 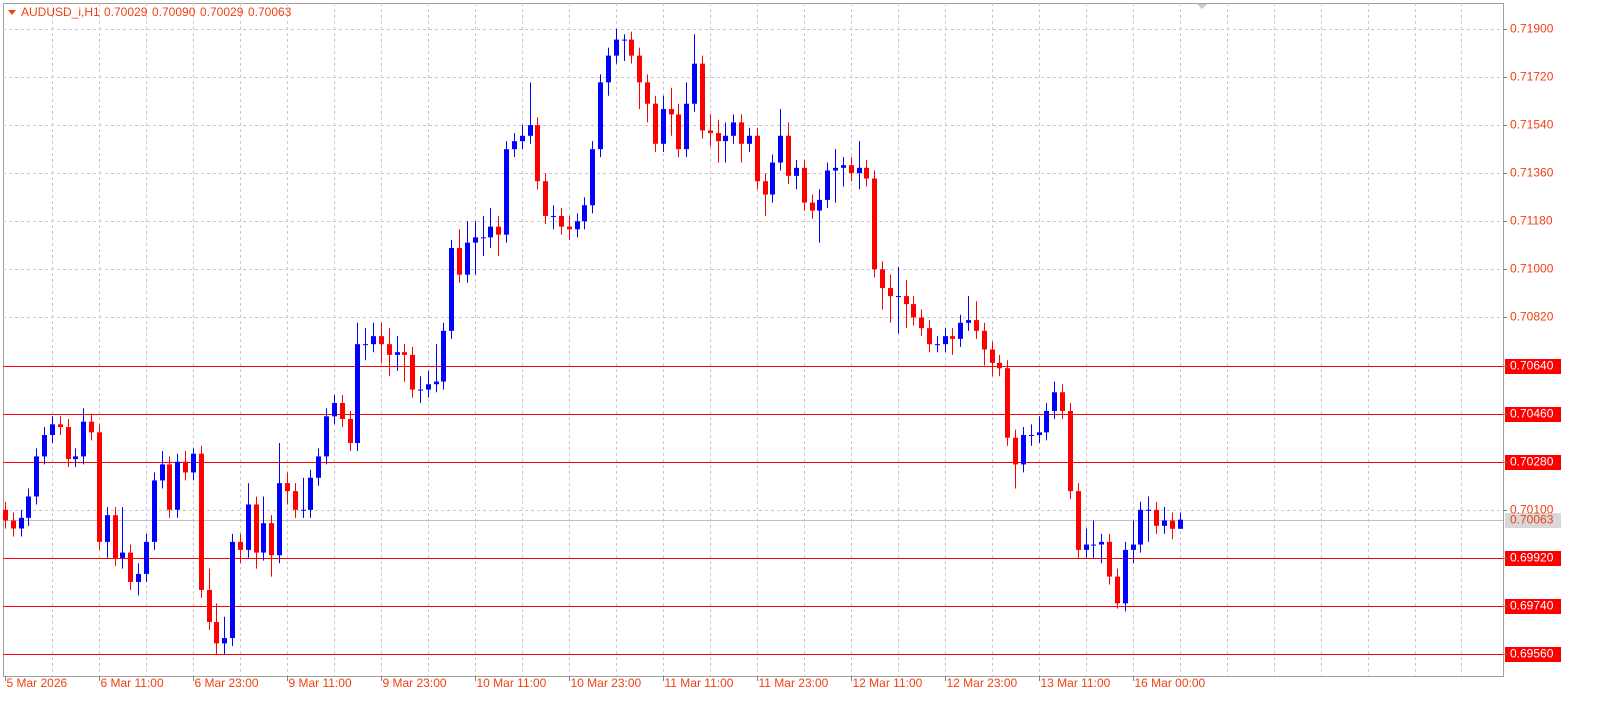 What do you see at coordinates (222, 12) in the screenshot?
I see `ohlc-low: 0.70029` at bounding box center [222, 12].